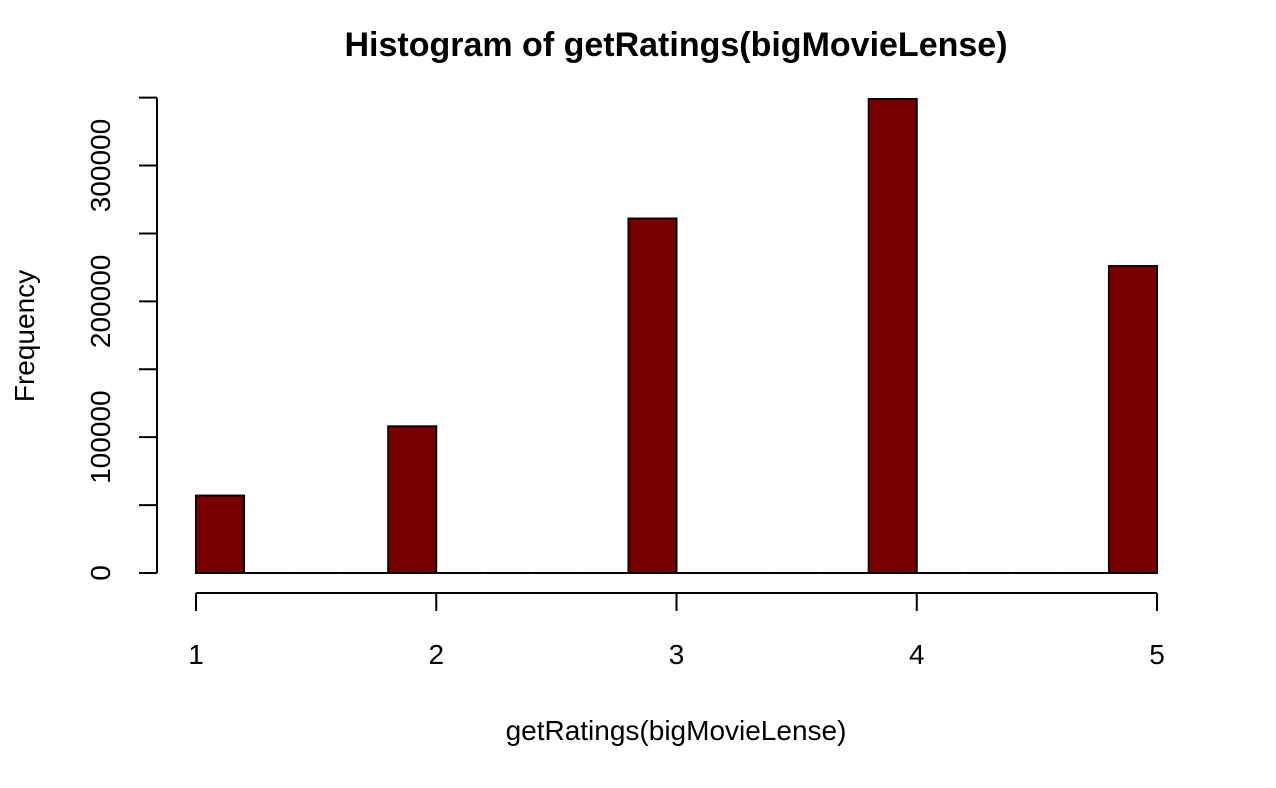  I want to click on chart-title: Histogram of getRatings(bigMovieLense), so click(675, 45).